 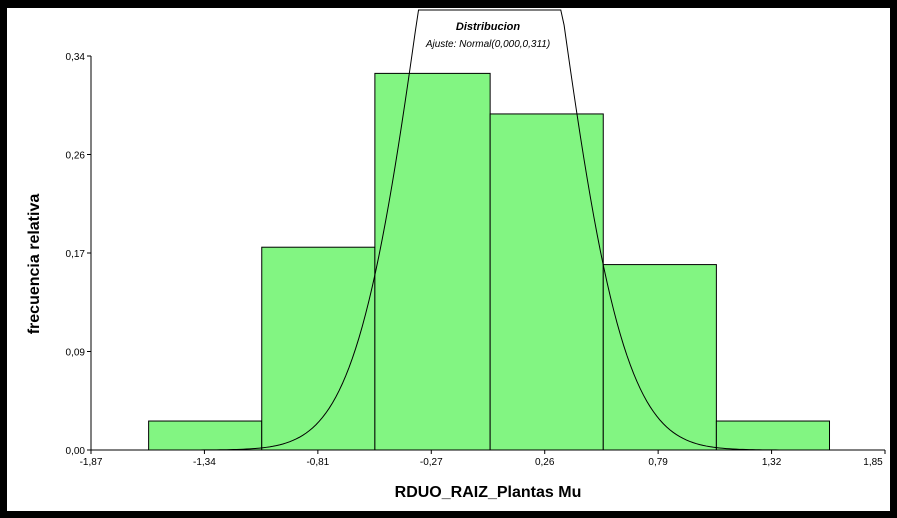 What do you see at coordinates (76, 156) in the screenshot?
I see `y-tick-label: 0,26` at bounding box center [76, 156].